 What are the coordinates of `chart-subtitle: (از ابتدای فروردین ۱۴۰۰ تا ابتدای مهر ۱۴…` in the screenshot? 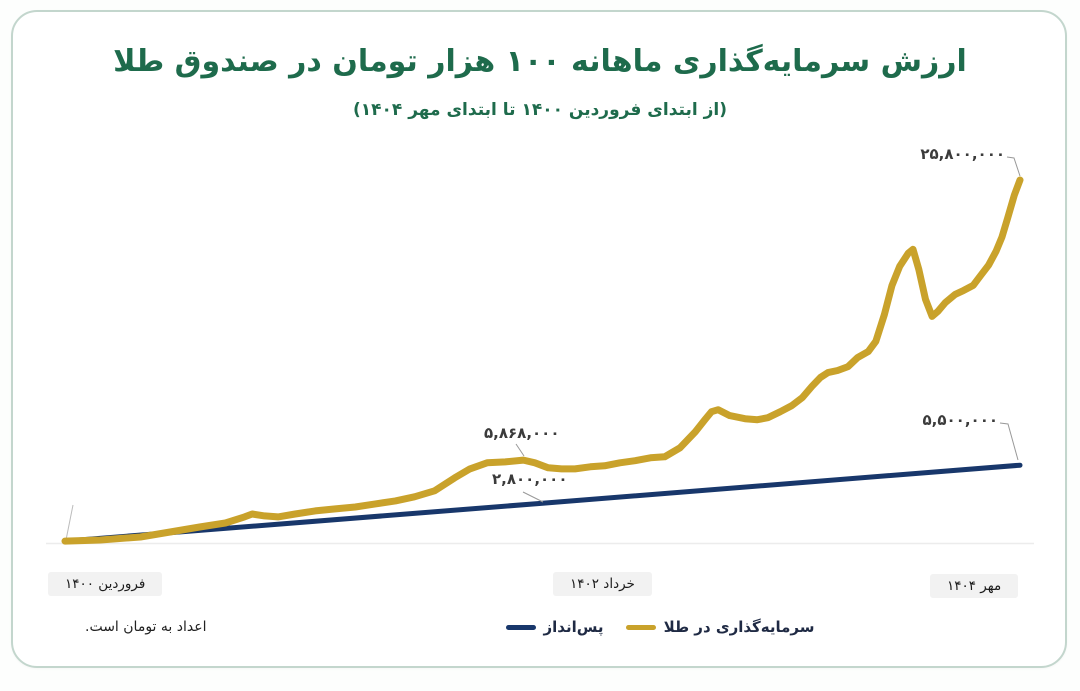 It's located at (540, 110).